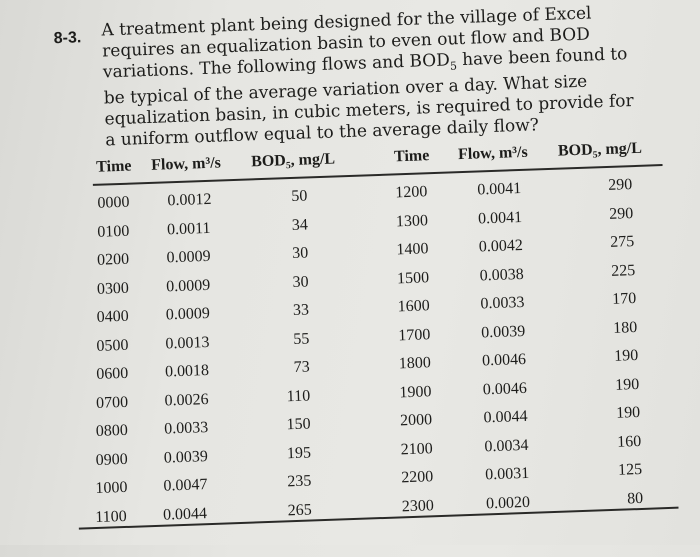 The image size is (700, 557). Describe the element at coordinates (112, 316) in the screenshot. I see `cell-time-left: 0400` at that location.